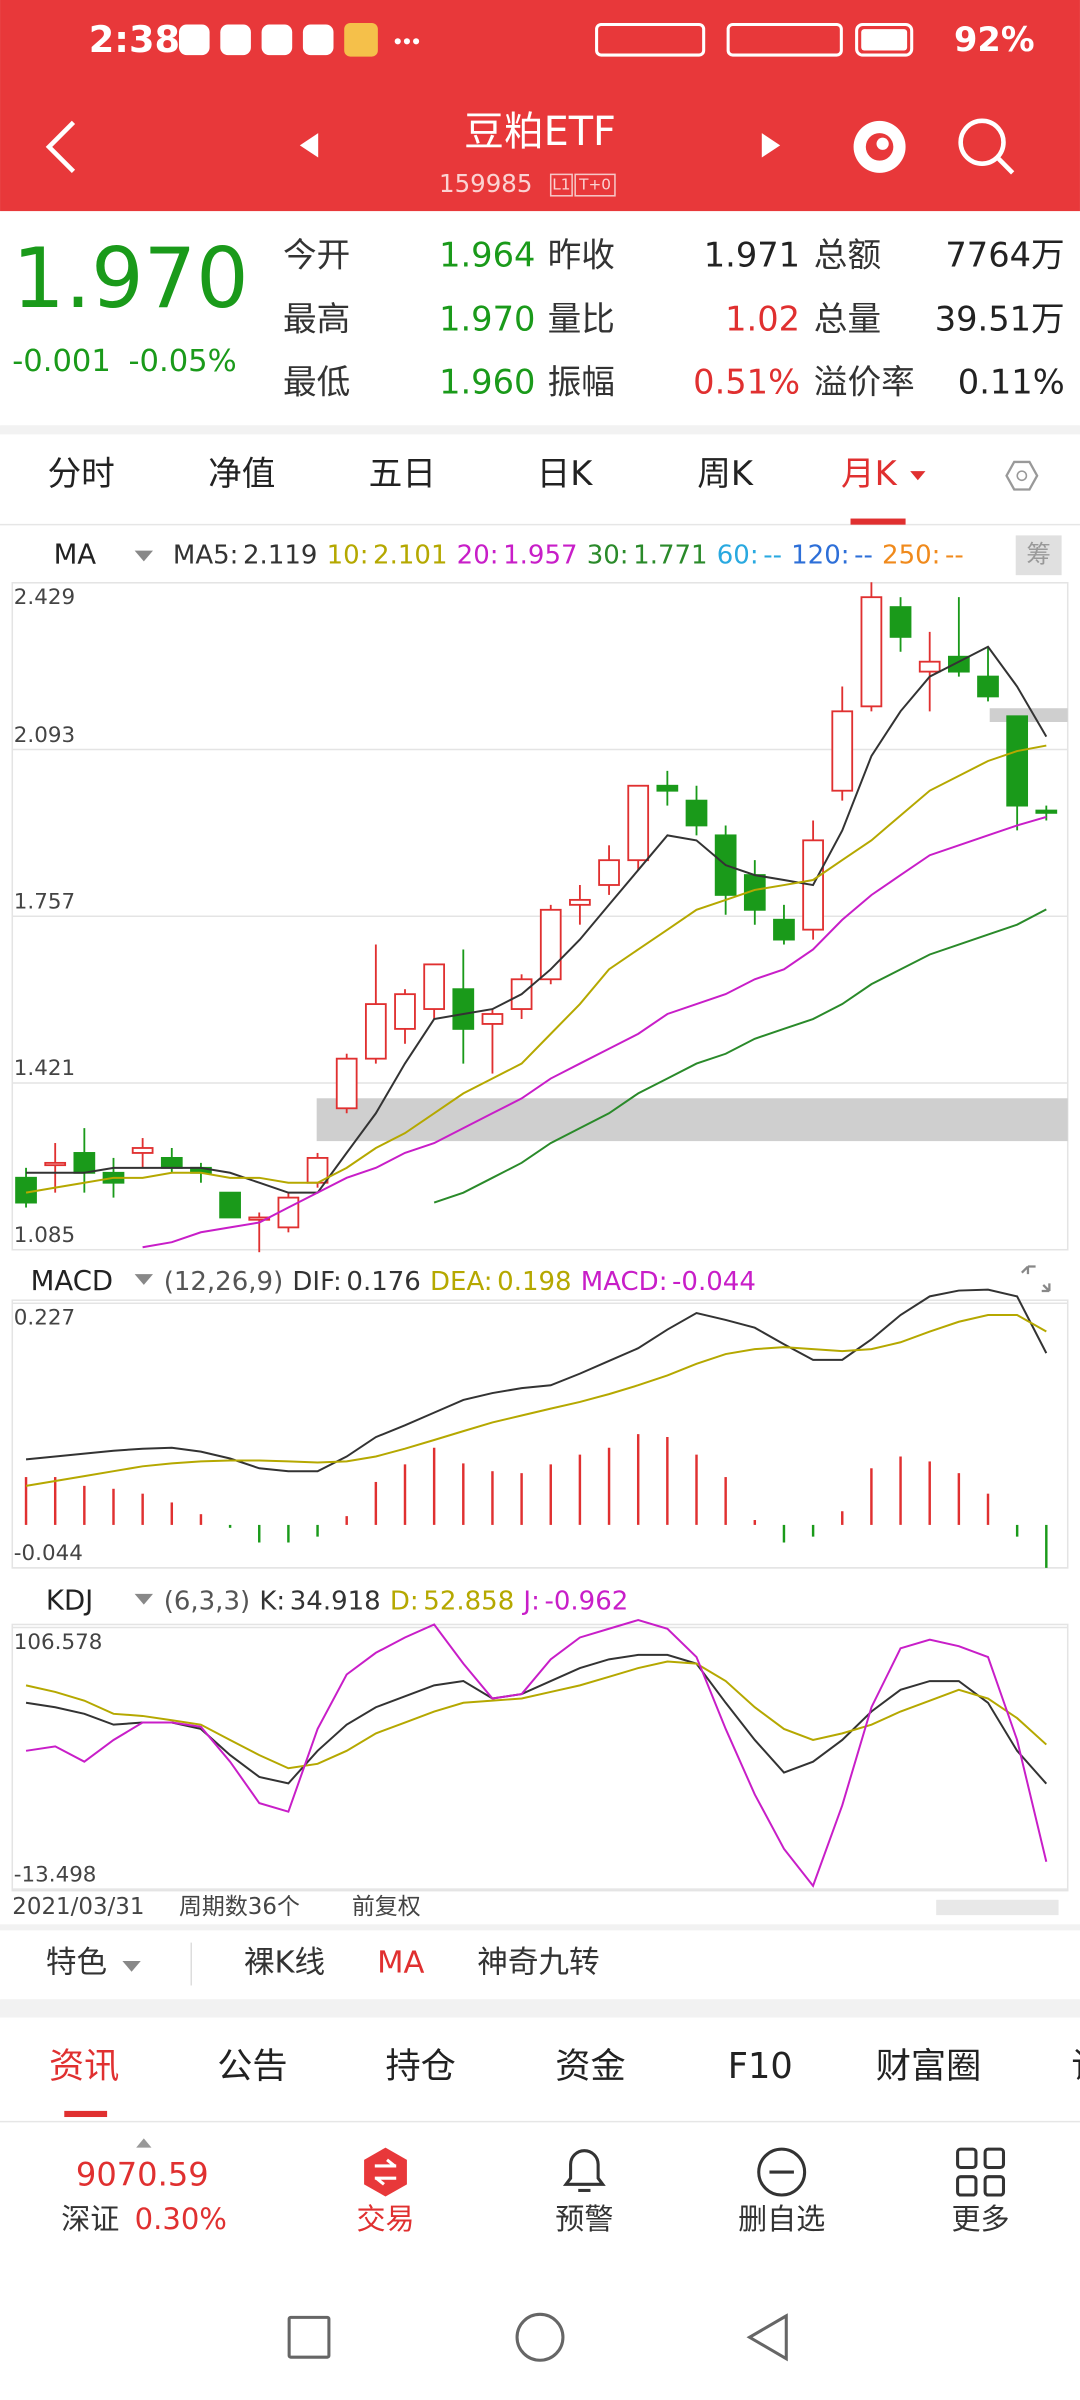 The height and width of the screenshot is (2400, 1080). I want to click on news-tab: F10, so click(760, 2066).